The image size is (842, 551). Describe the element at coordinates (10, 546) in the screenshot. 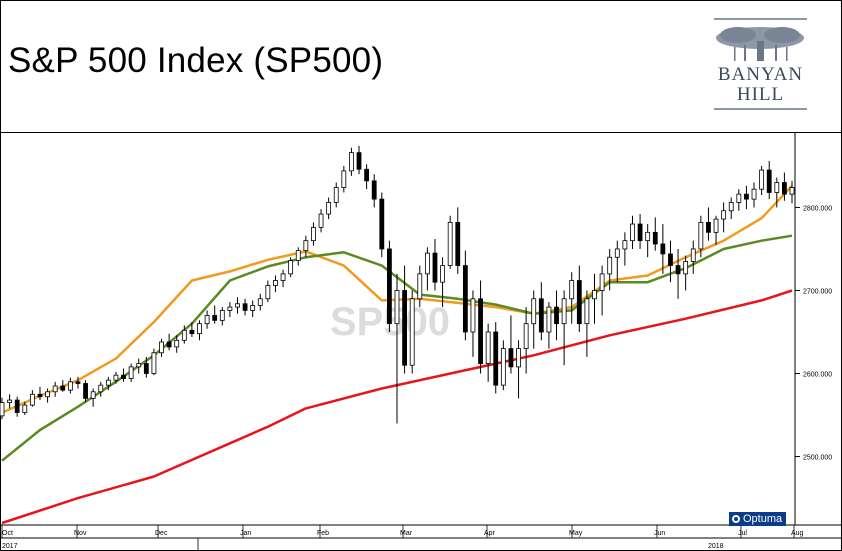

I see `x-year-label: 2017` at that location.